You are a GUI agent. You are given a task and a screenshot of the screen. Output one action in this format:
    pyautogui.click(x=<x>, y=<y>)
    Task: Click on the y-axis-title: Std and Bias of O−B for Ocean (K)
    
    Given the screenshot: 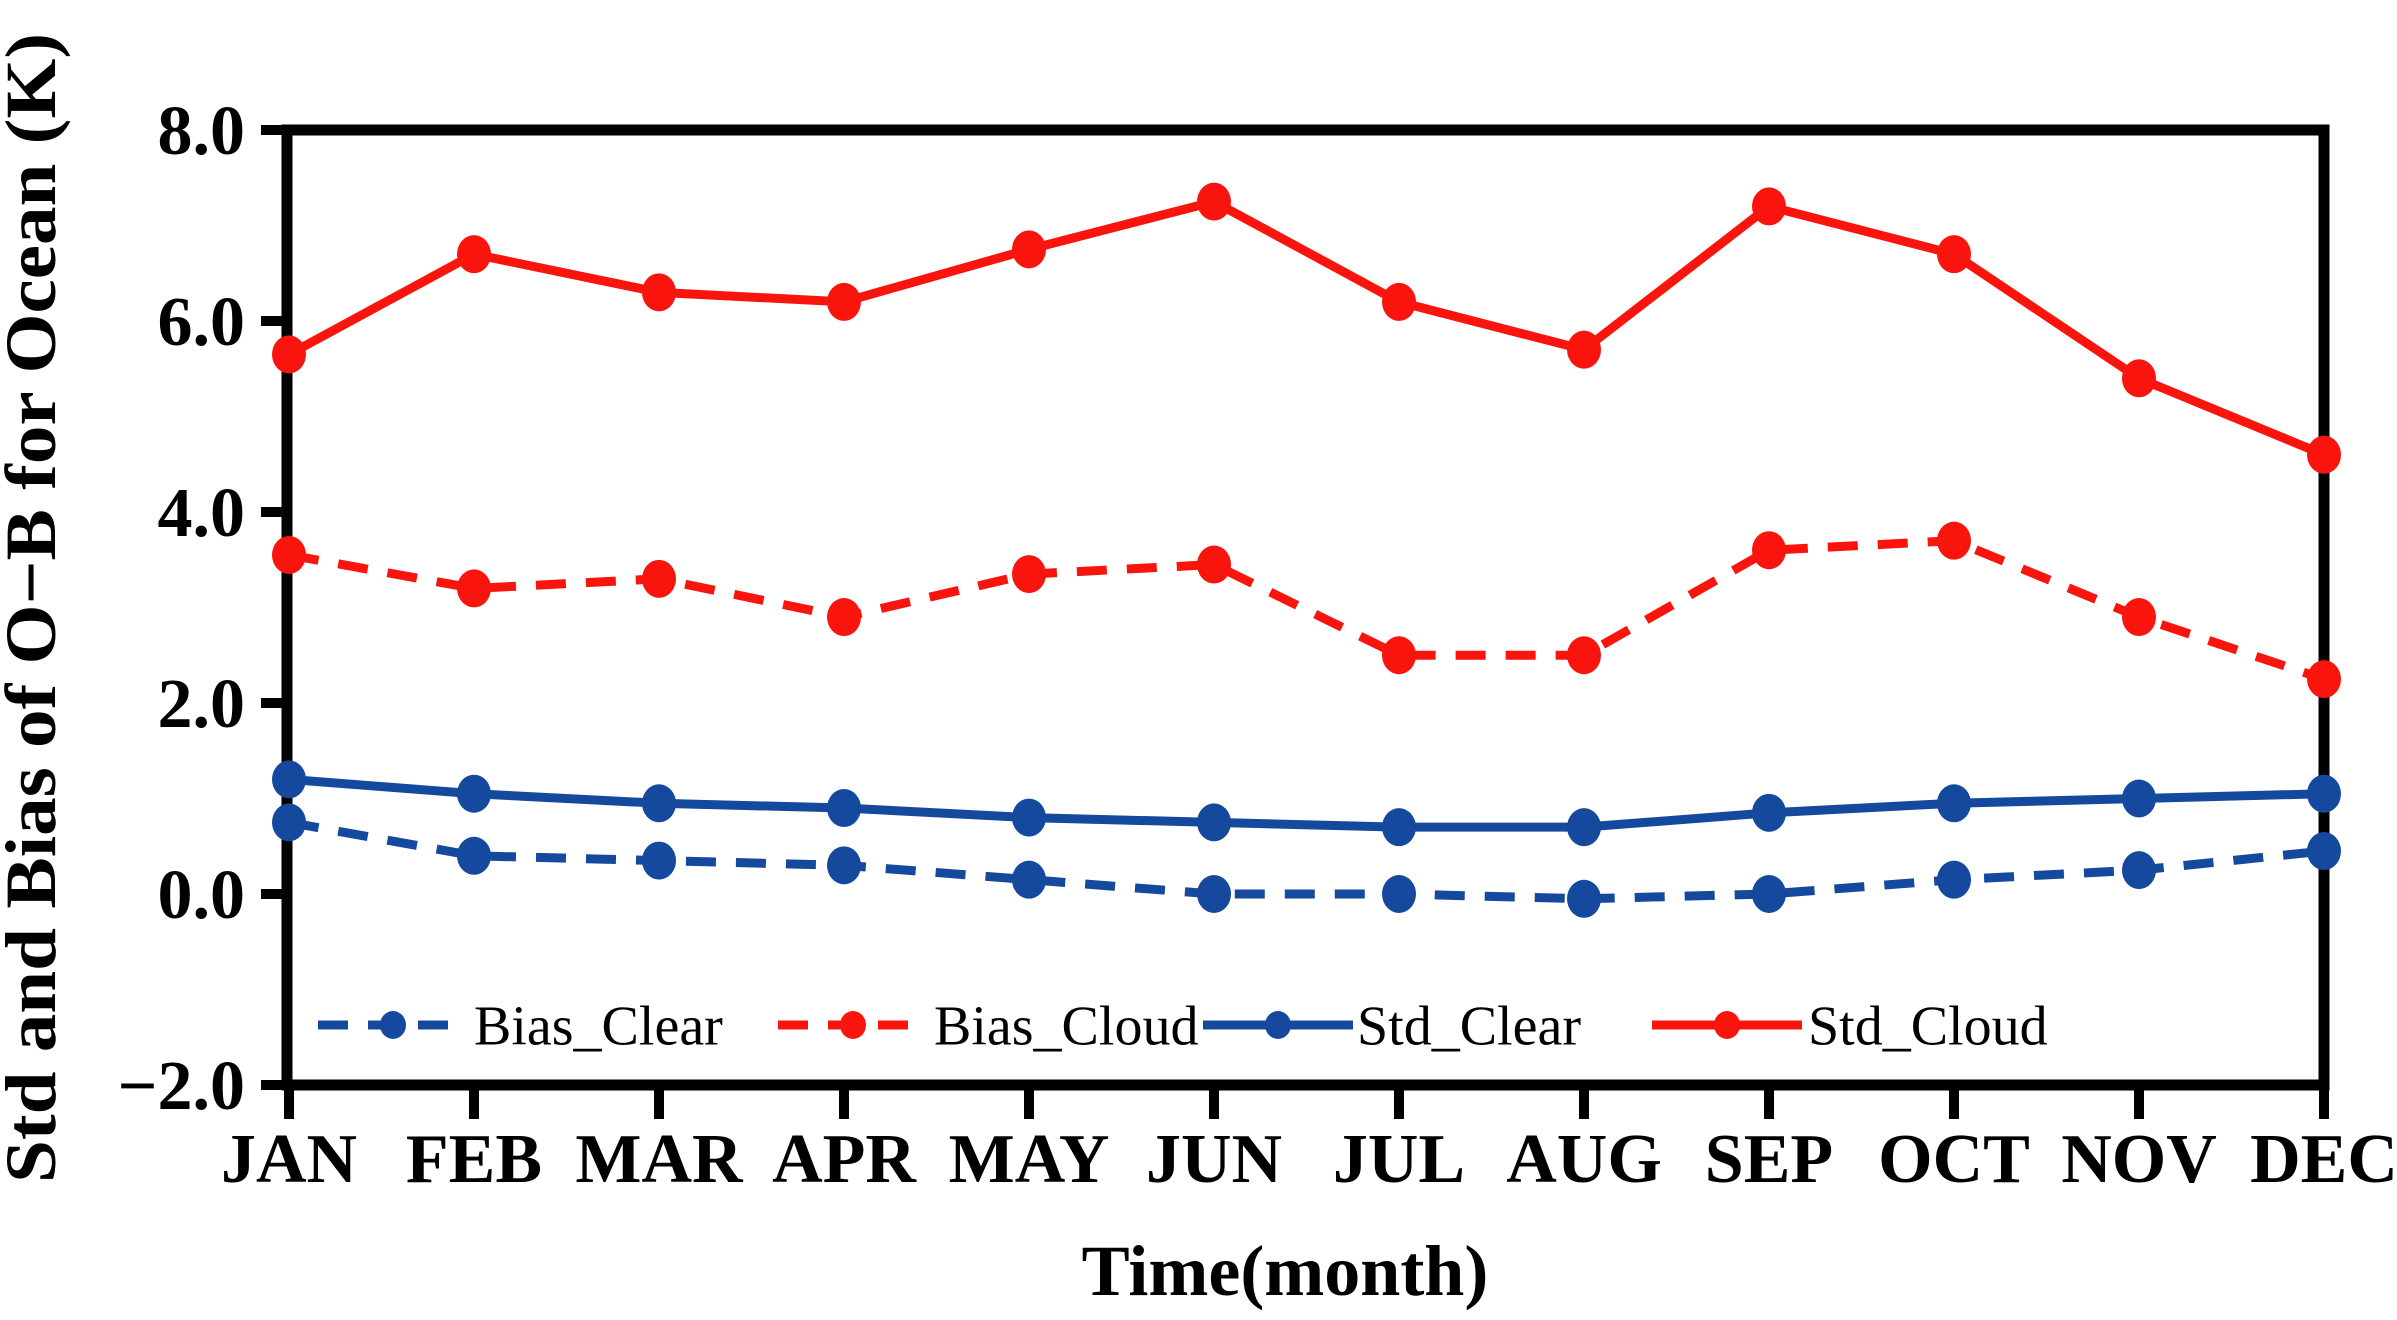 What is the action you would take?
    pyautogui.click(x=35, y=608)
    